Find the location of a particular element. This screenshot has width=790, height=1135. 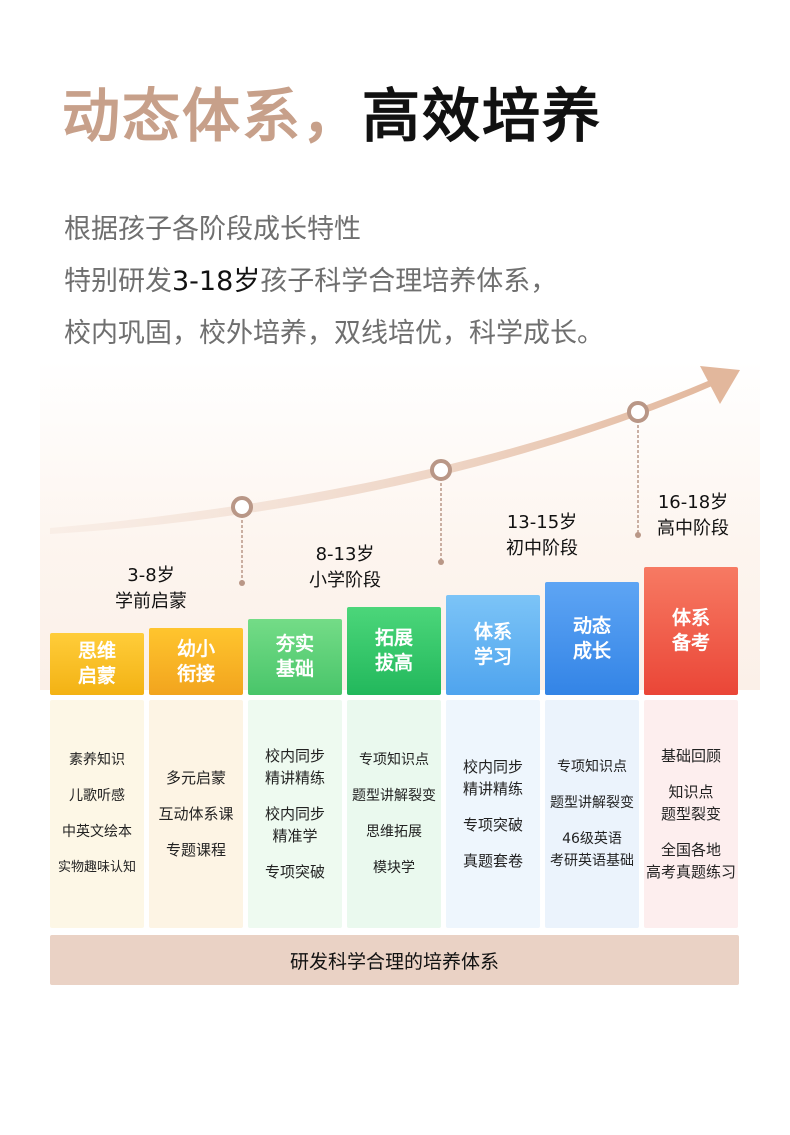

list-item: 素养知识 is located at coordinates (97, 760).